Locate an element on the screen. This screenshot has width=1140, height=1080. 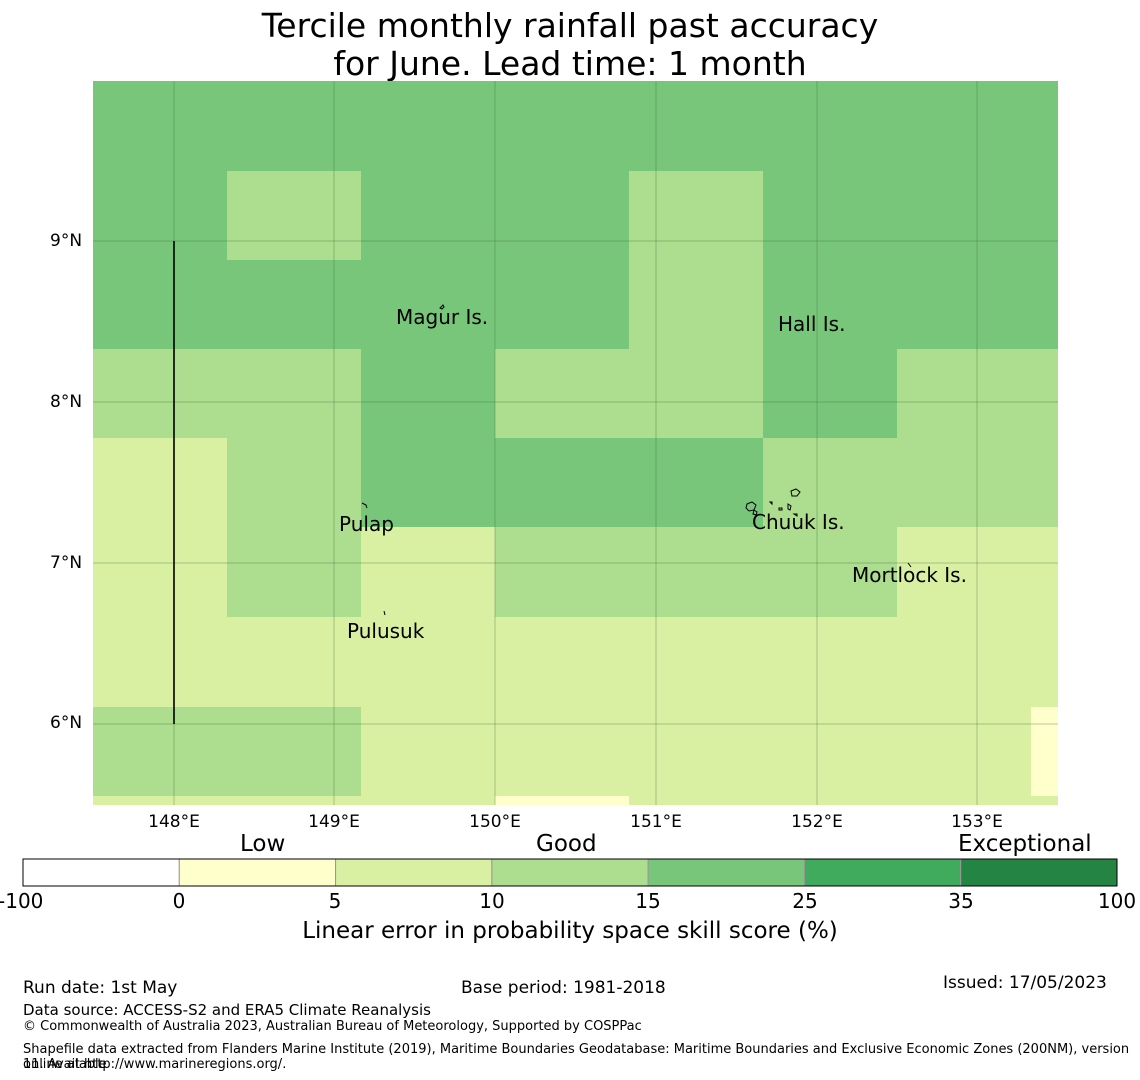
place-label-pulusuk: Pulusuk is located at coordinates (386, 631).